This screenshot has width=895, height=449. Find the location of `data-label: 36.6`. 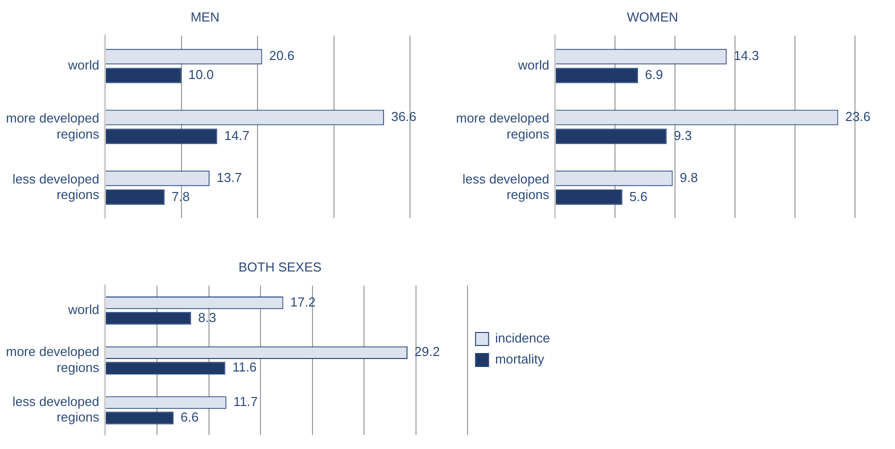

data-label: 36.6 is located at coordinates (403, 116).